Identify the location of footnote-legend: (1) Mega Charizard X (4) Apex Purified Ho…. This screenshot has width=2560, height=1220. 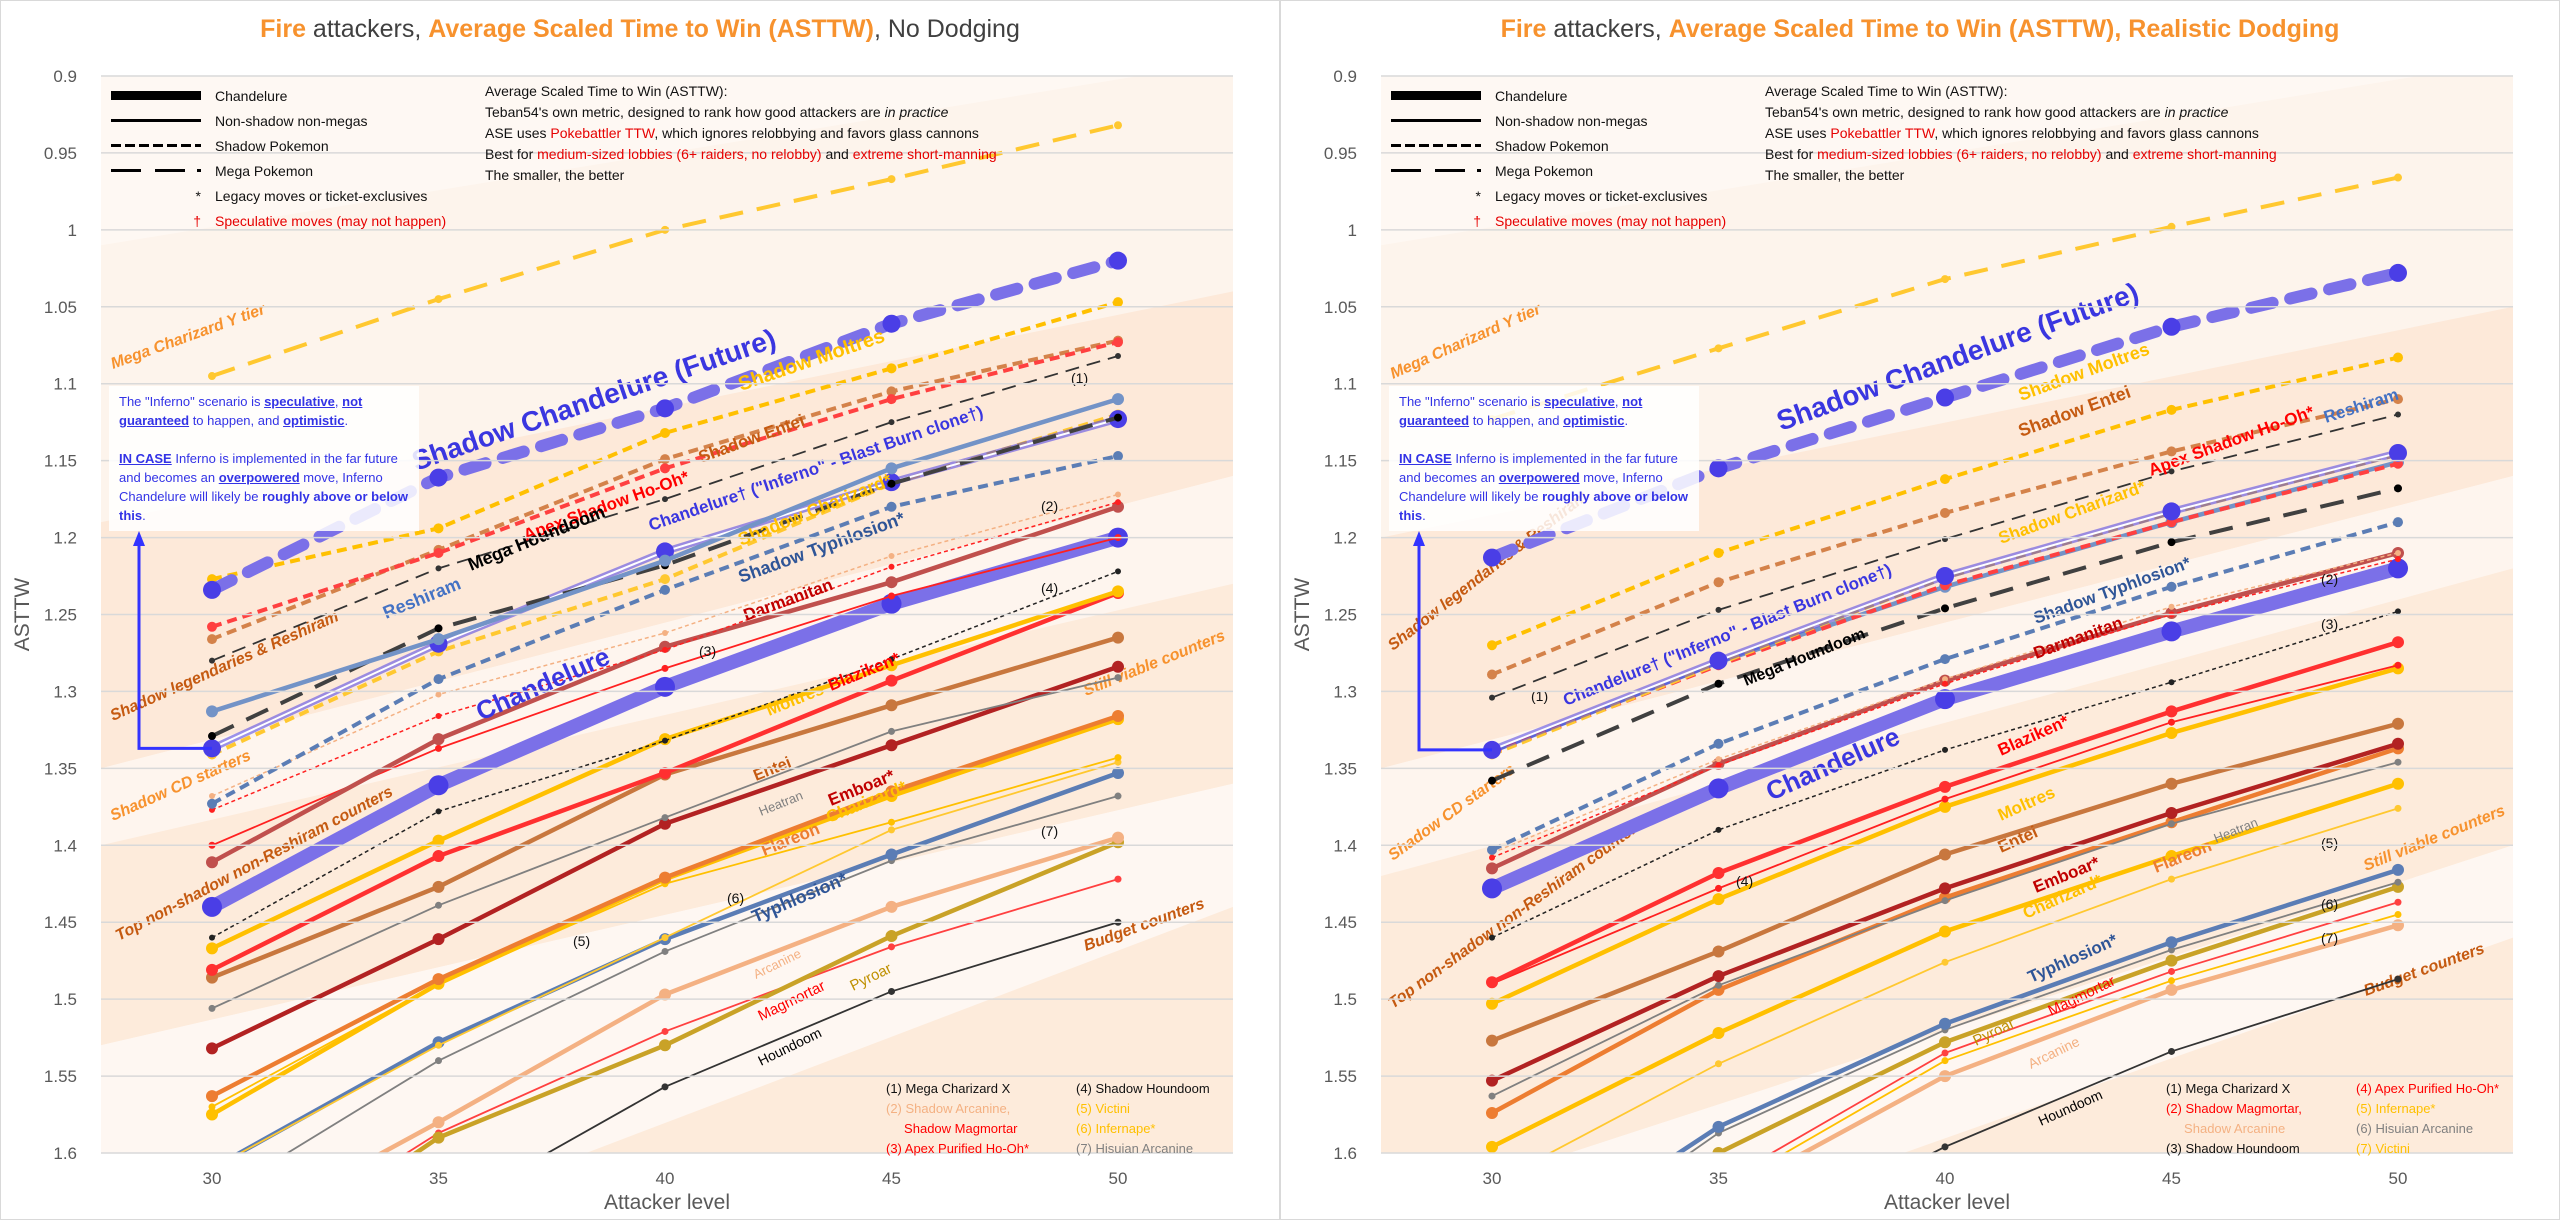
(2356, 1119).